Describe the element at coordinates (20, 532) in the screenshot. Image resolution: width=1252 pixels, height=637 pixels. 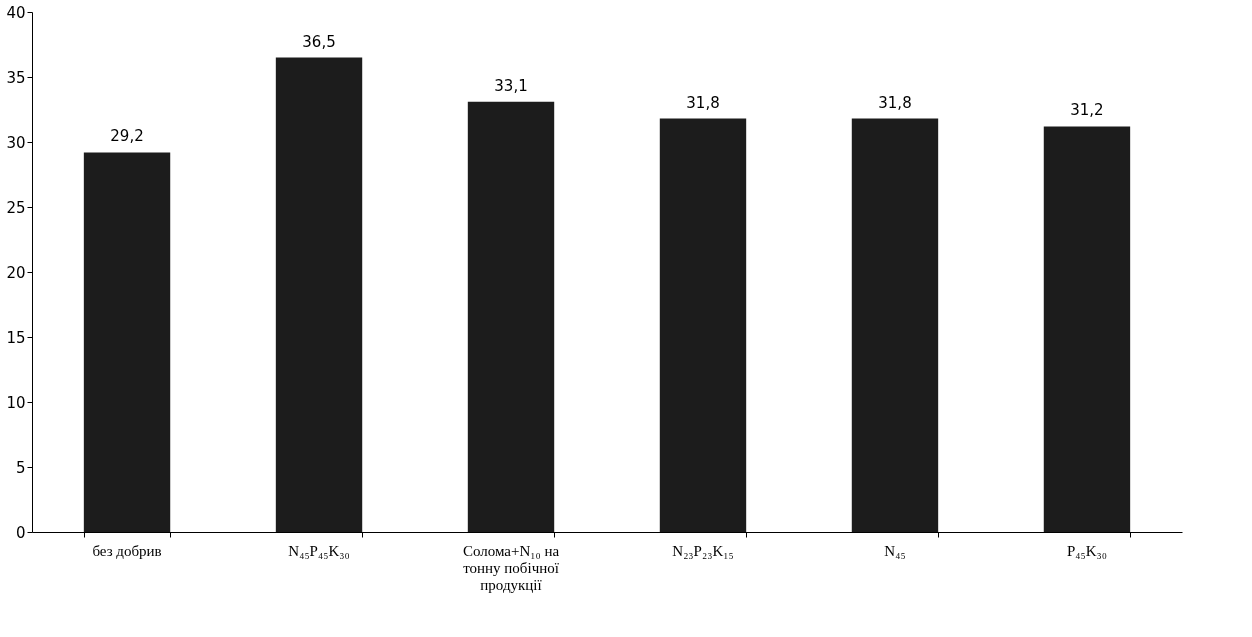
I see `y-tick-label: 0` at that location.